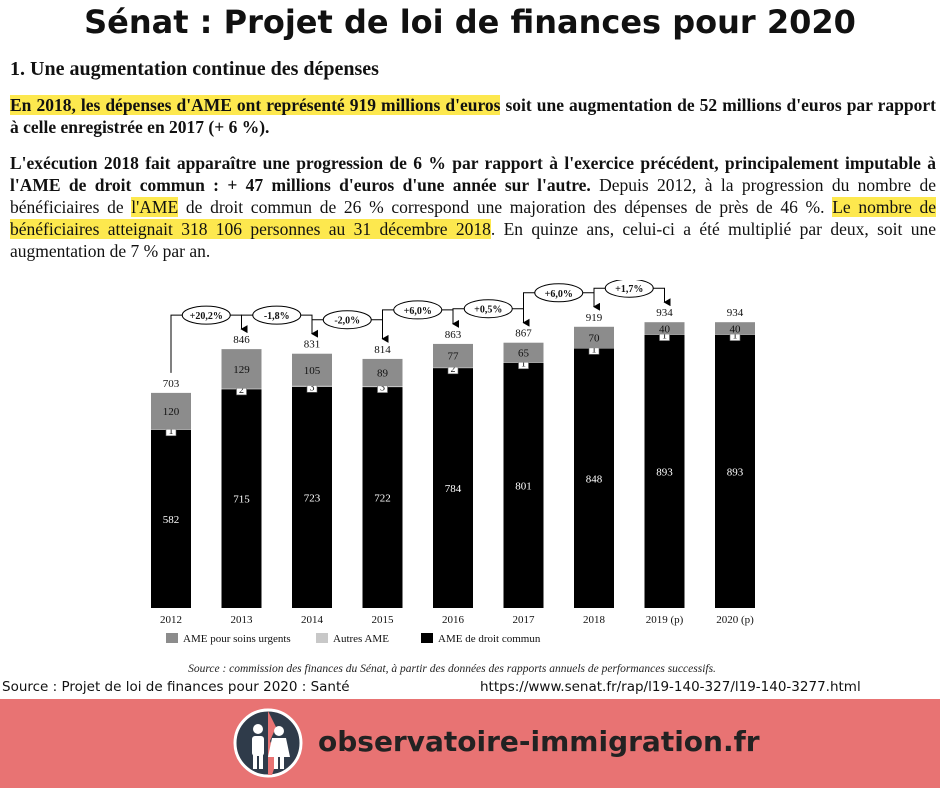  I want to click on total-label: 831, so click(312, 345).